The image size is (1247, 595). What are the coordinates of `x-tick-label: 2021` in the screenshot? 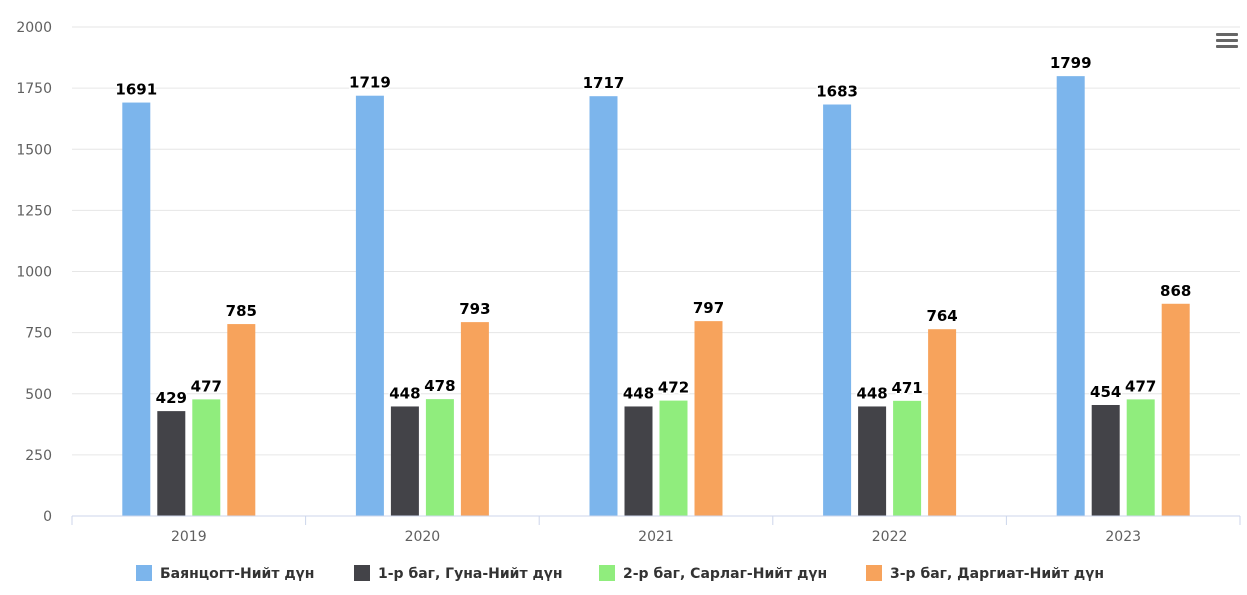 It's located at (656, 537).